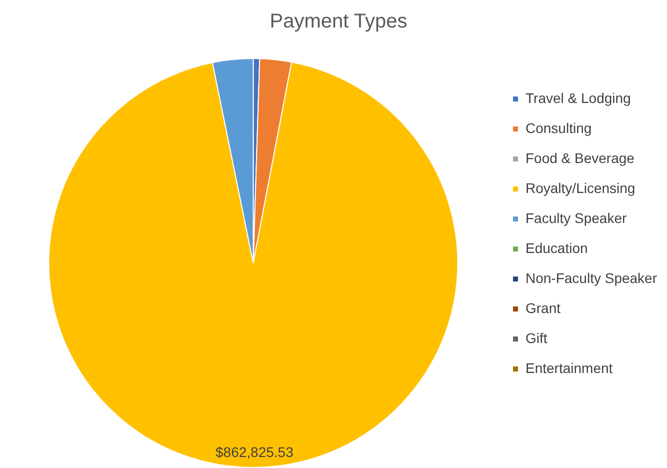 This screenshot has width=667, height=468. What do you see at coordinates (558, 128) in the screenshot?
I see `legend-label: Consulting` at bounding box center [558, 128].